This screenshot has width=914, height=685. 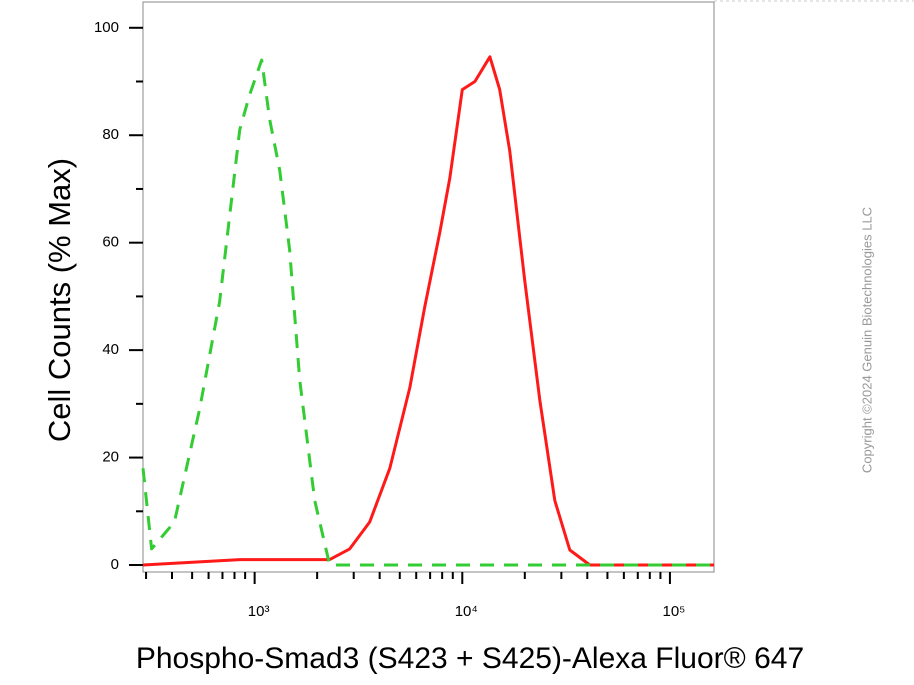 I want to click on y-tick-label: 20, so click(x=110, y=457).